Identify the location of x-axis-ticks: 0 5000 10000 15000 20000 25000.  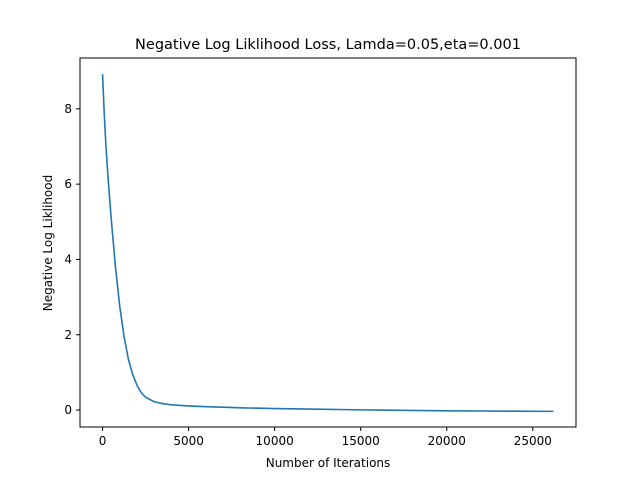
(325, 437).